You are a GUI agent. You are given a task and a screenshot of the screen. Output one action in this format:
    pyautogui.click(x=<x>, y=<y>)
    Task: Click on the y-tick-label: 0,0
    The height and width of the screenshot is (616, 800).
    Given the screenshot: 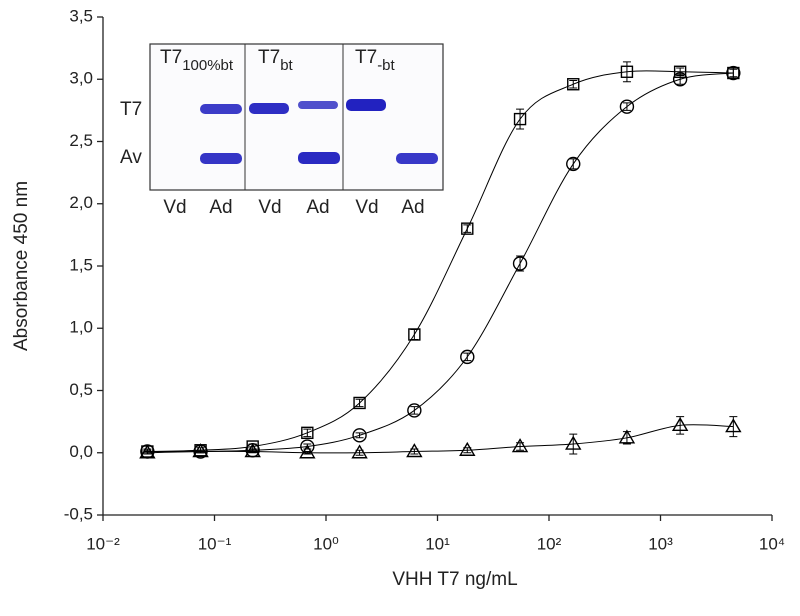 What is the action you would take?
    pyautogui.click(x=81, y=451)
    